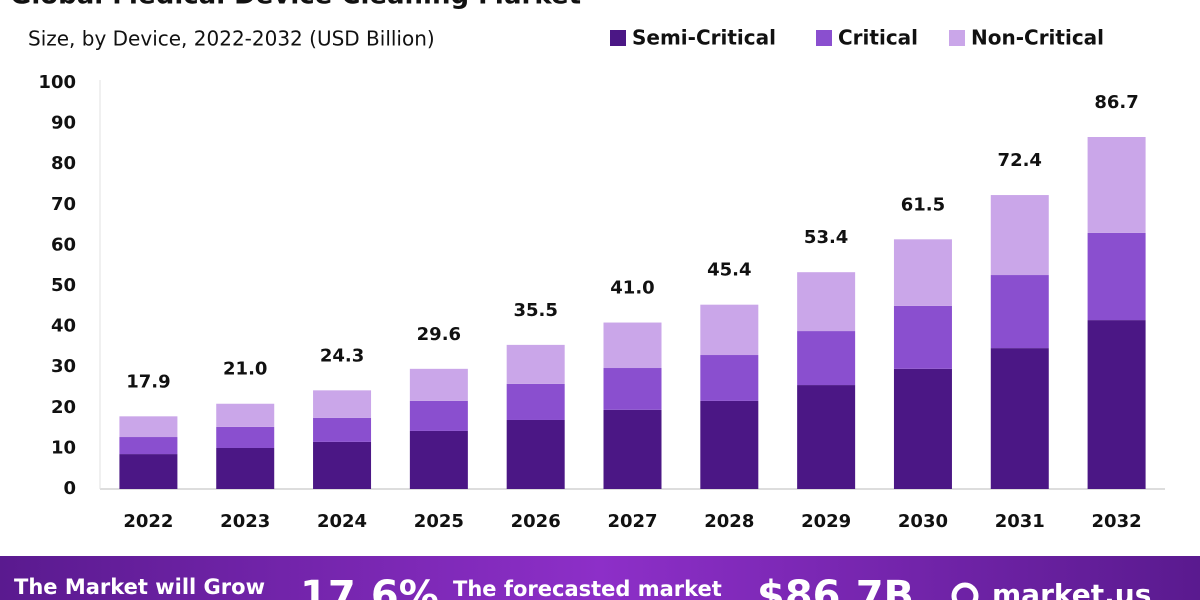 This screenshot has width=1200, height=600. What do you see at coordinates (632, 521) in the screenshot?
I see `x-tick-label: 2027` at bounding box center [632, 521].